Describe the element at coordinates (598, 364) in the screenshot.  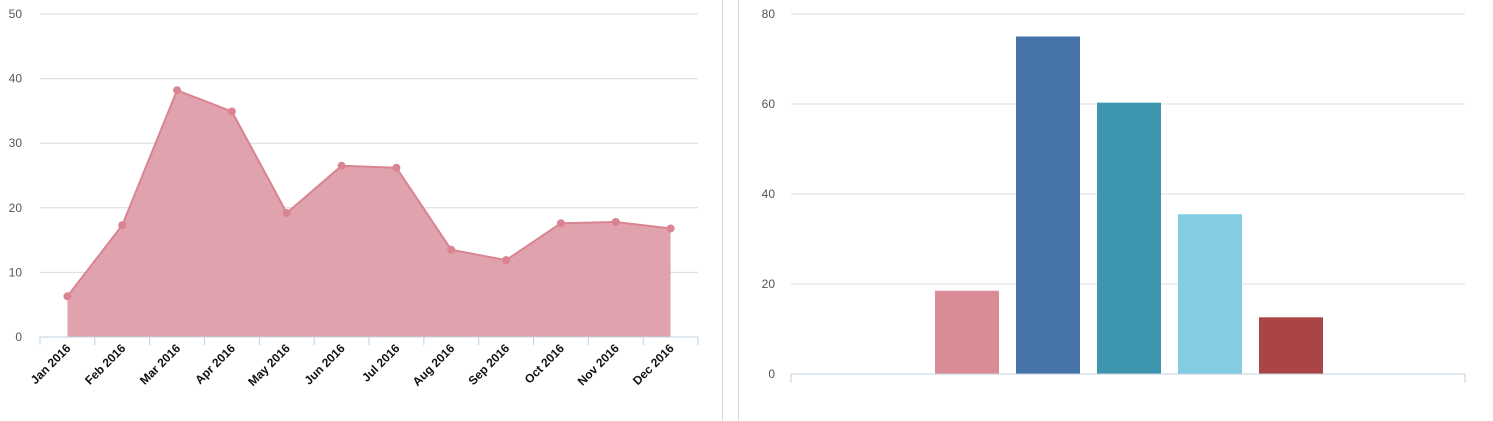
I see `x-tick-label: Nov 2016` at that location.